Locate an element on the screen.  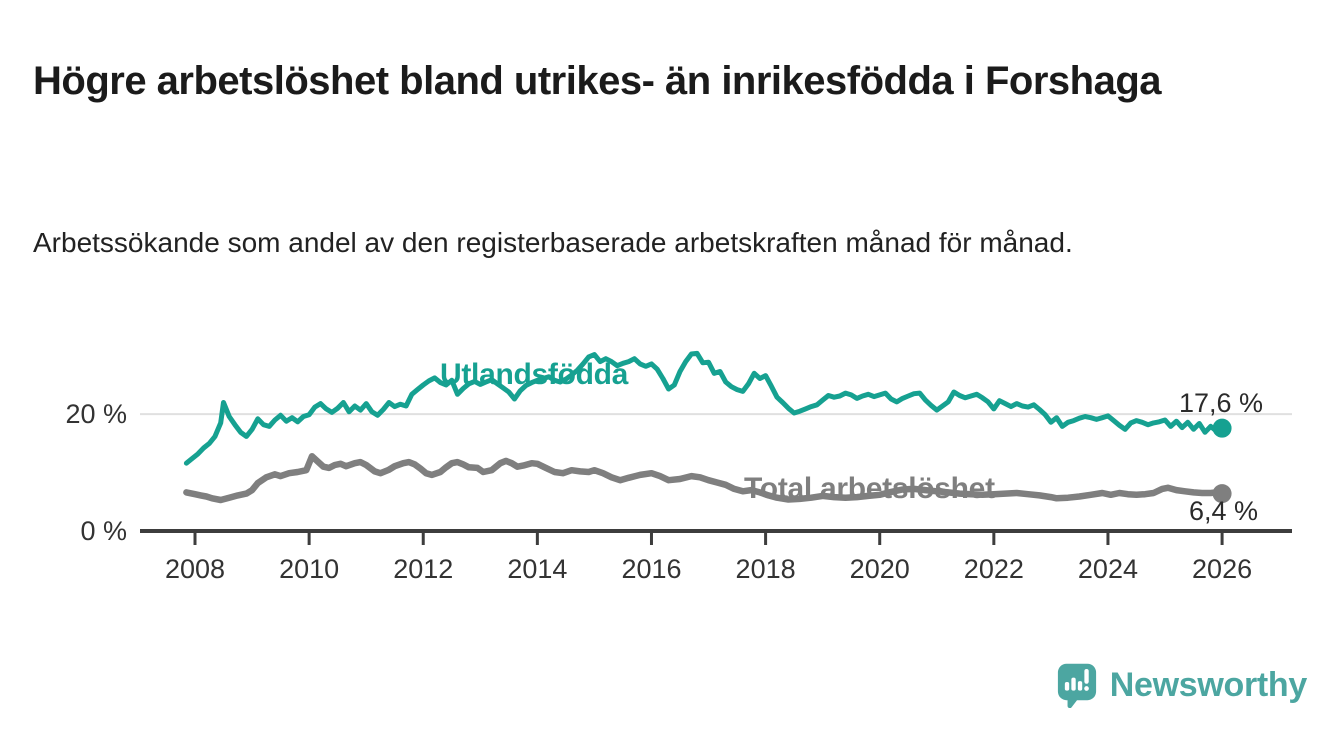
series-label-1: Total arbetslöshet is located at coordinates (869, 488).